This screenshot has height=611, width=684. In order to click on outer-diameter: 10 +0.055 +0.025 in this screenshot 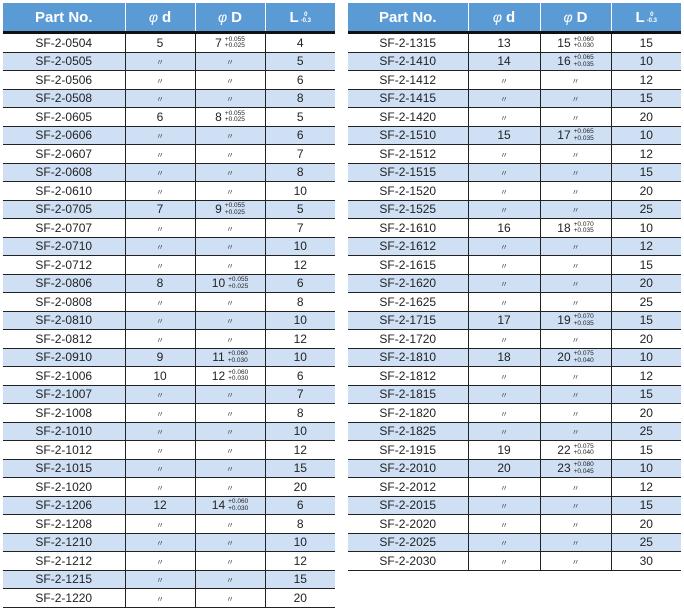, I will do `click(230, 283)`.